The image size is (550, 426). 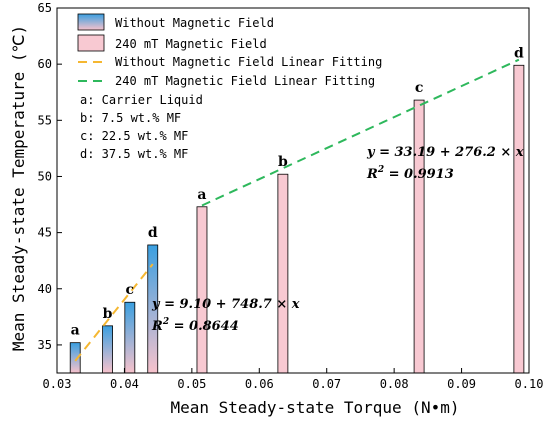 I want to click on eq-without-fit: y = 9.10 + 748.7 × x, so click(x=225, y=304).